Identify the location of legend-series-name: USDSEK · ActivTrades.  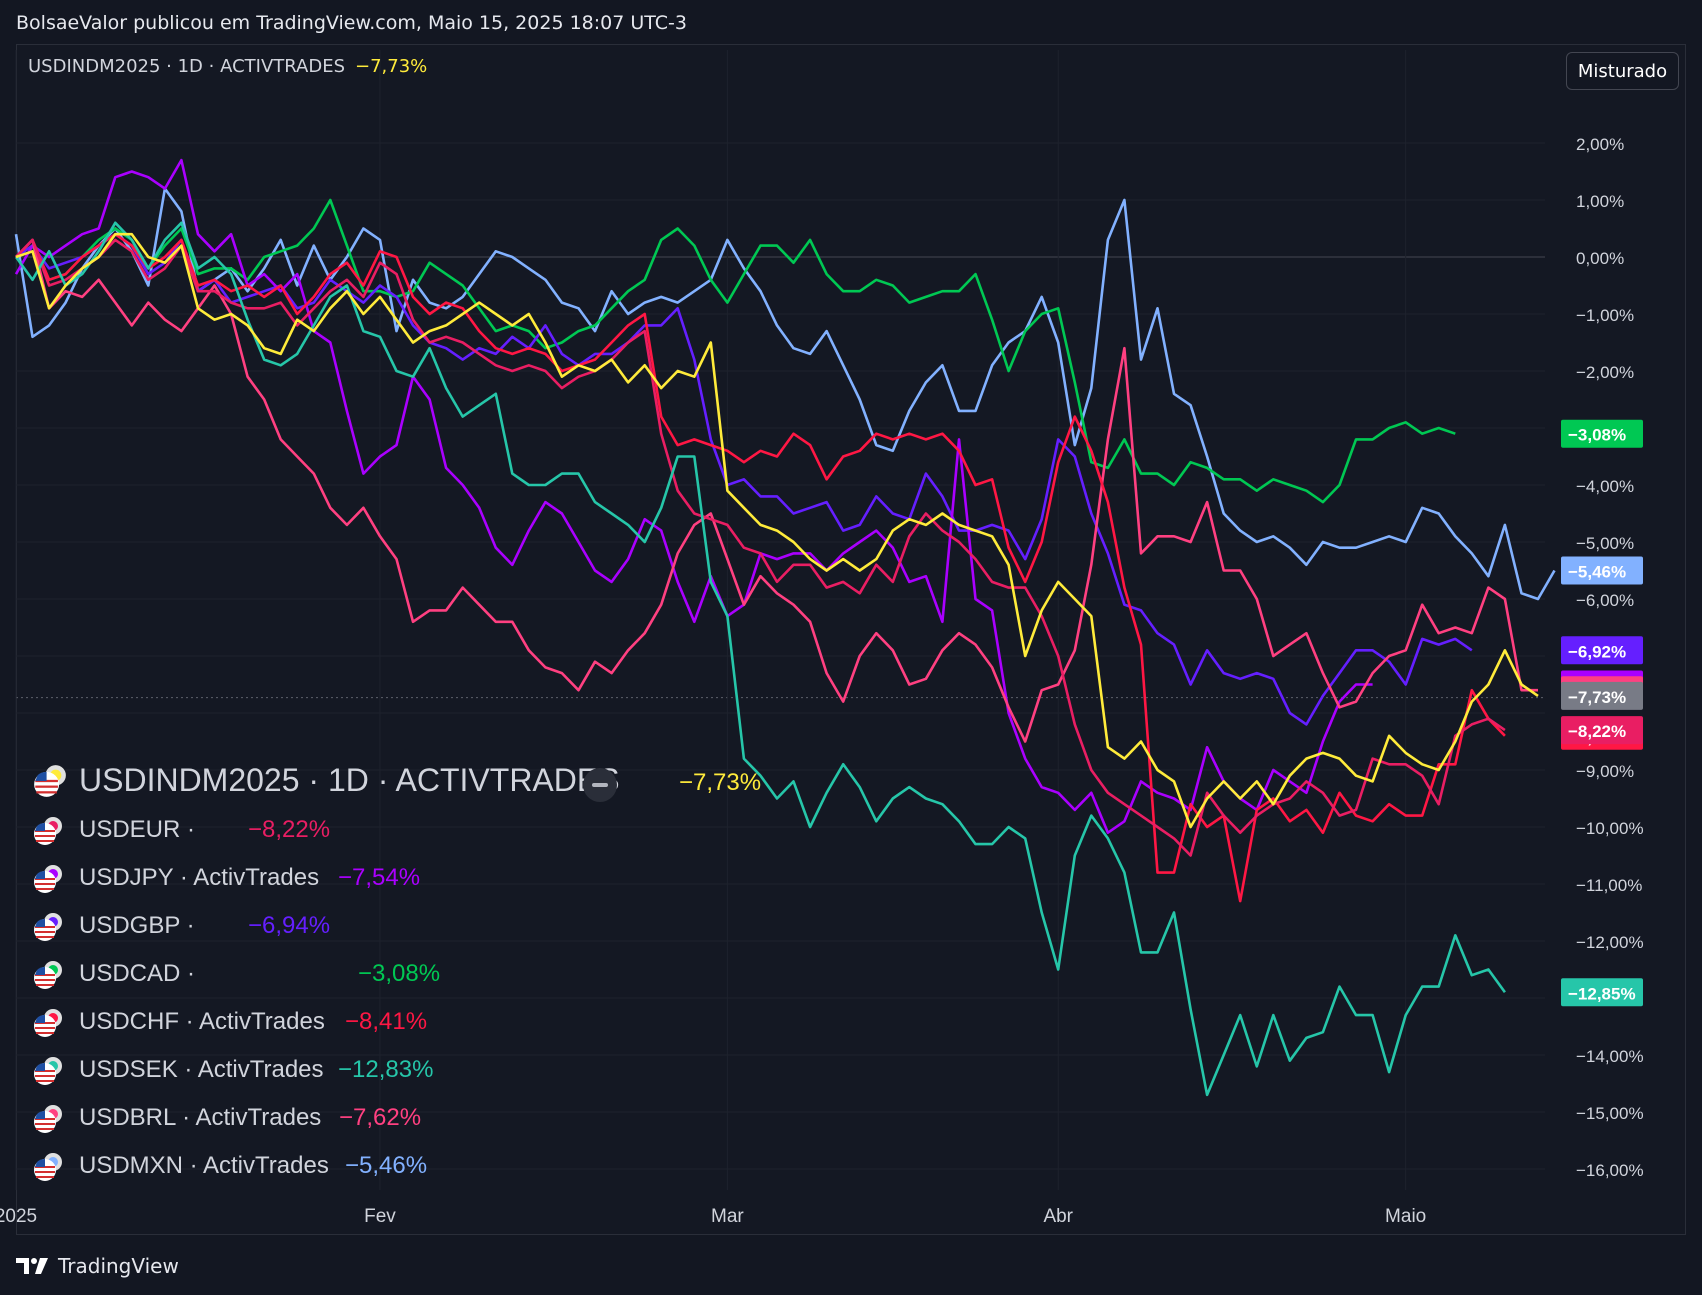
(201, 1069).